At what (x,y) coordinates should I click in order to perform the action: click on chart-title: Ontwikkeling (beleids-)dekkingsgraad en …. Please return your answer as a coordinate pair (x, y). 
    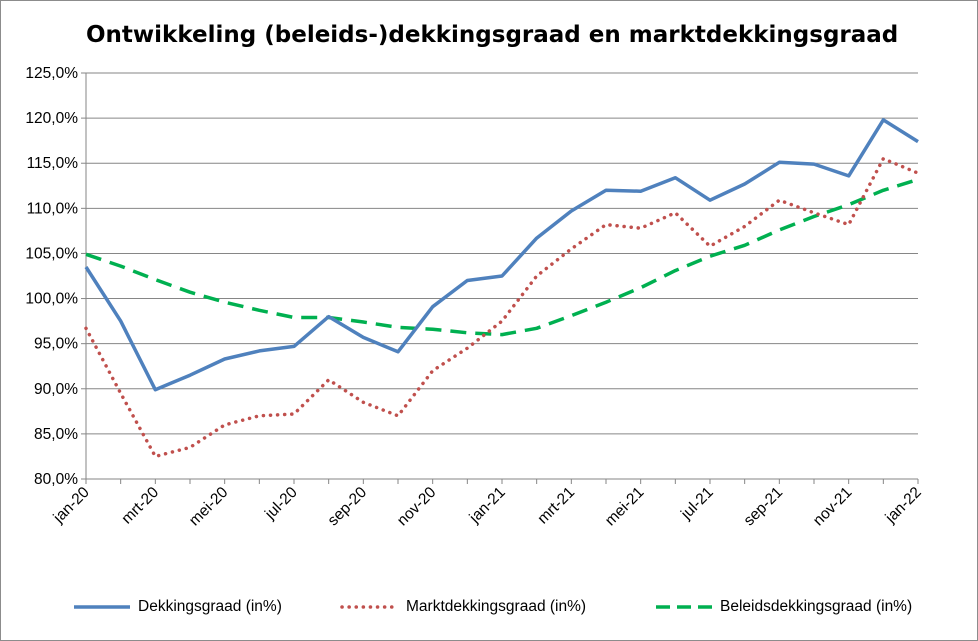
    Looking at the image, I should click on (492, 35).